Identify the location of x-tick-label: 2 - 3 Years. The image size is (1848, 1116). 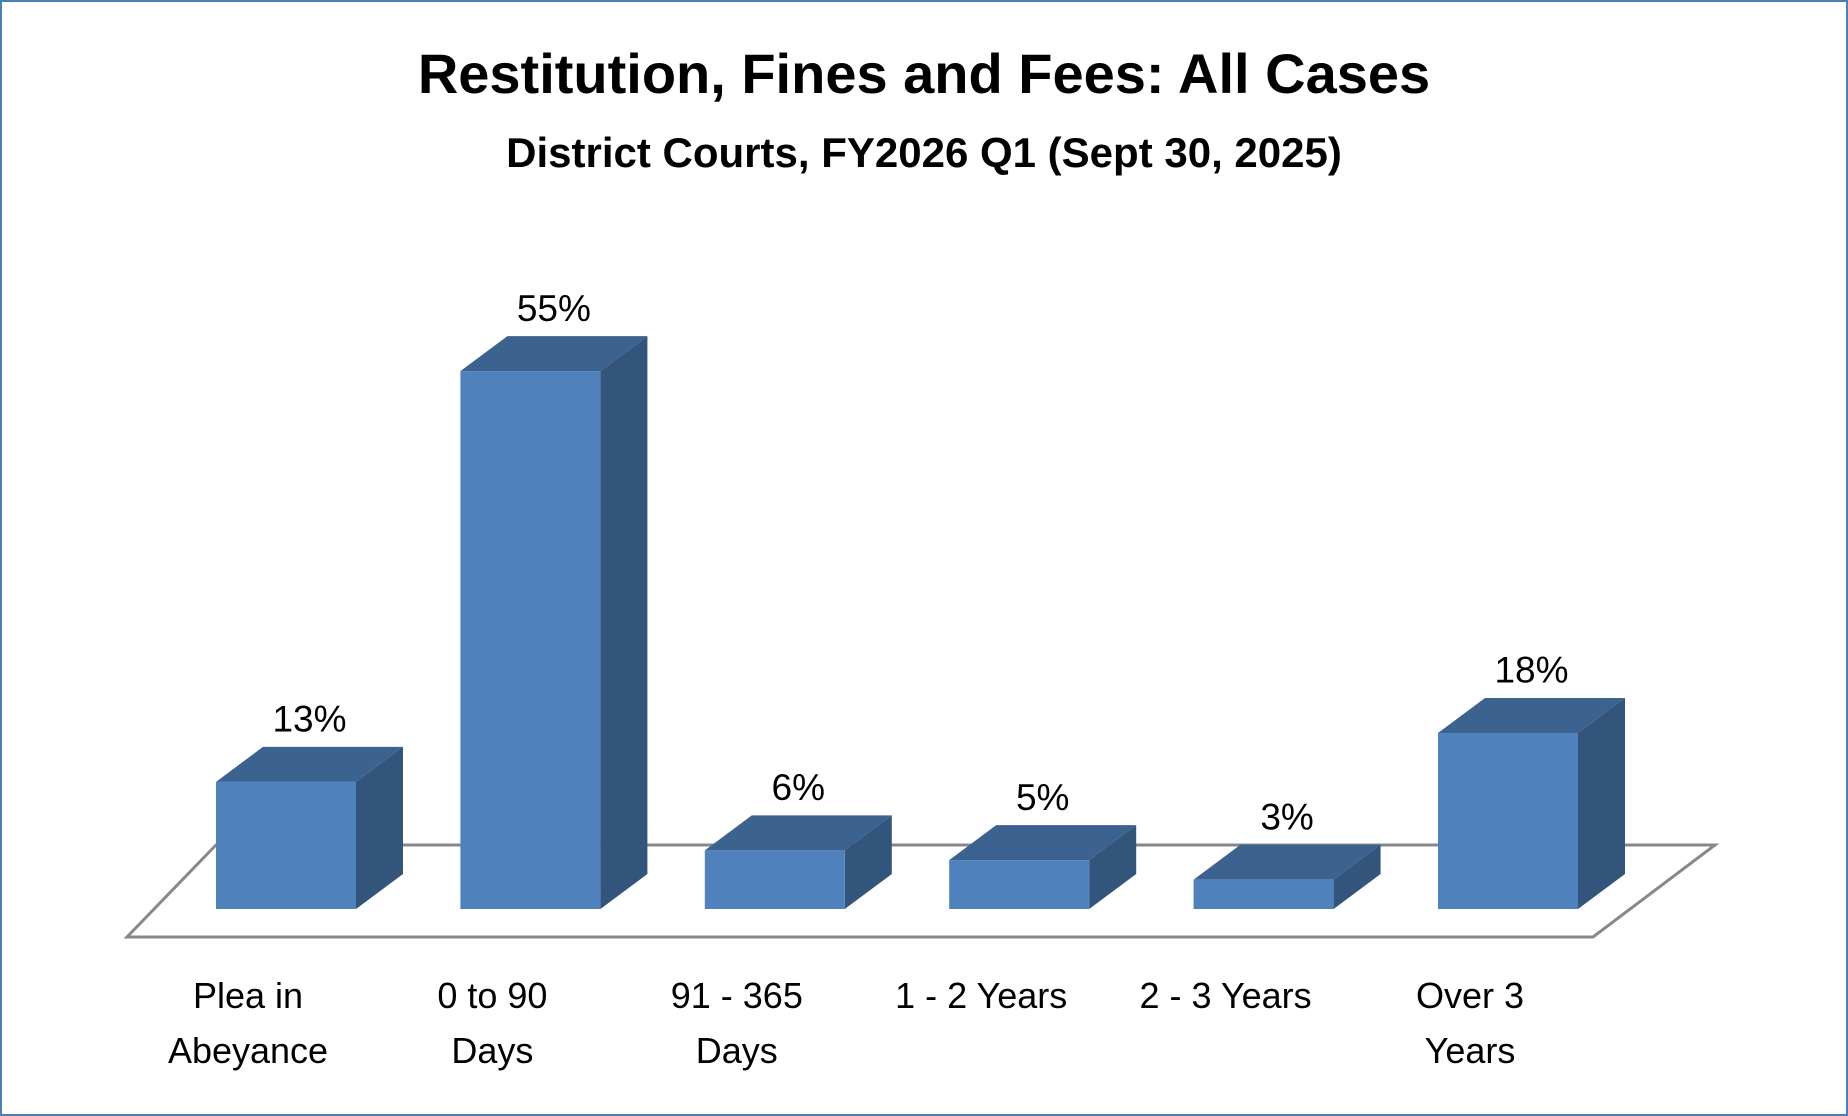
(1225, 995).